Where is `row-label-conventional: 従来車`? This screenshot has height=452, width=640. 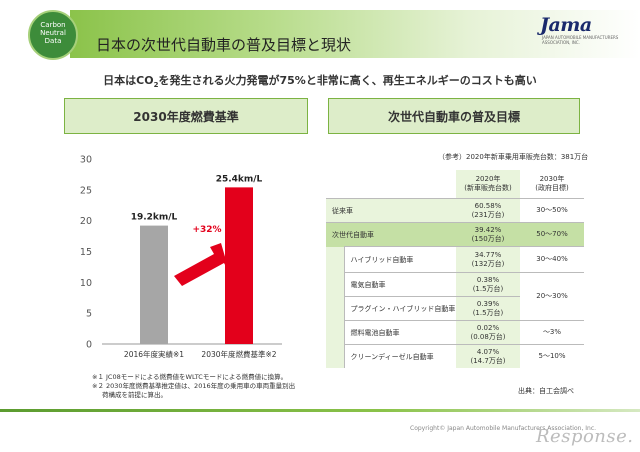 row-label-conventional: 従来車 is located at coordinates (391, 210).